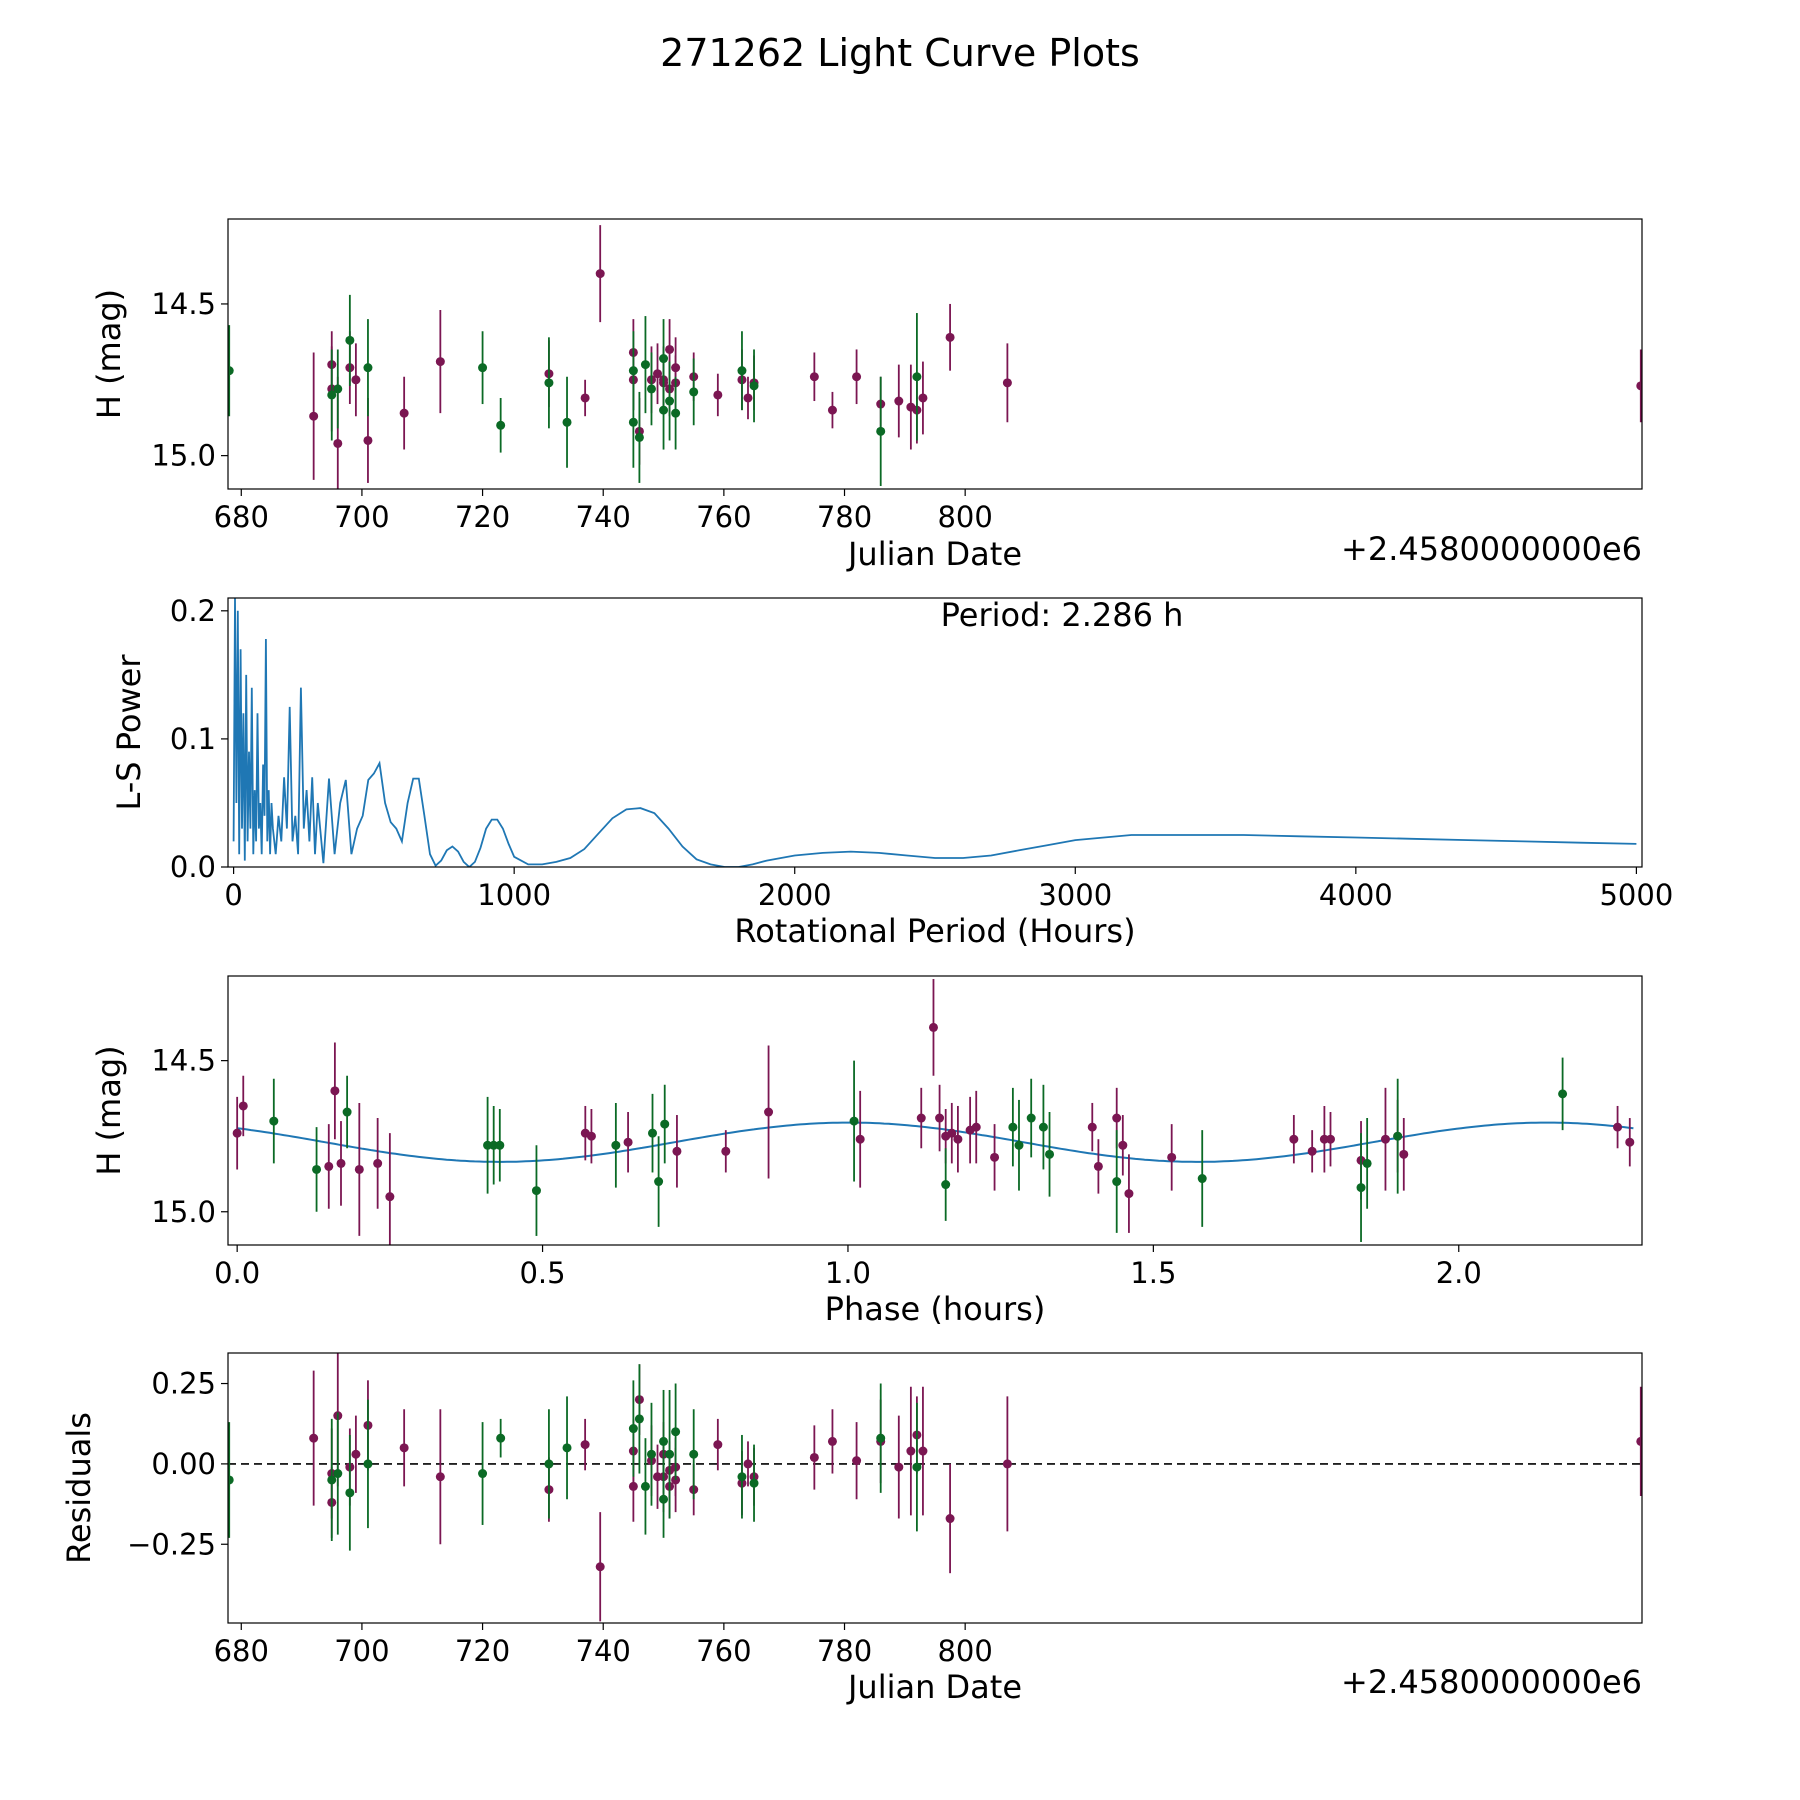 The height and width of the screenshot is (1800, 1800). What do you see at coordinates (575, 390) in the screenshot?
I see `series-green` at bounding box center [575, 390].